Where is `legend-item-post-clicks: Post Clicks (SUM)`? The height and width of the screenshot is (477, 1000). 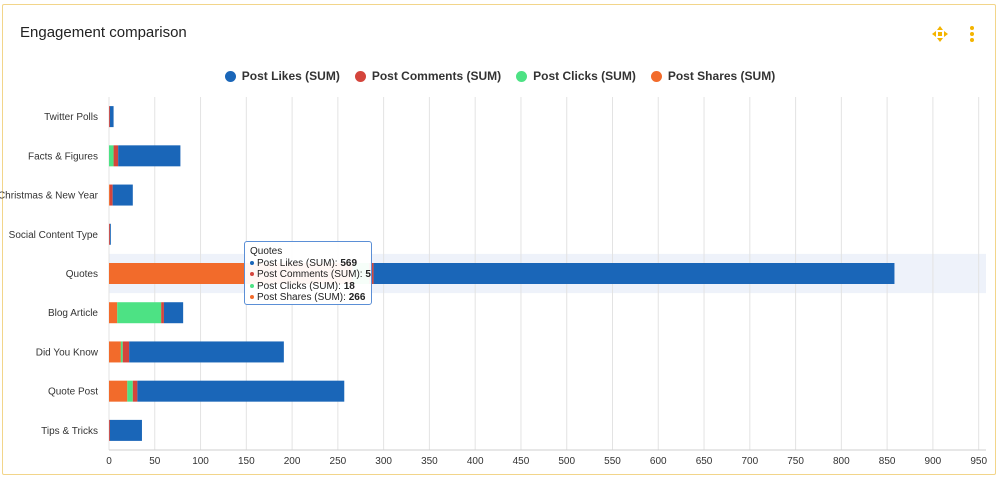 legend-item-post-clicks: Post Clicks (SUM) is located at coordinates (576, 76).